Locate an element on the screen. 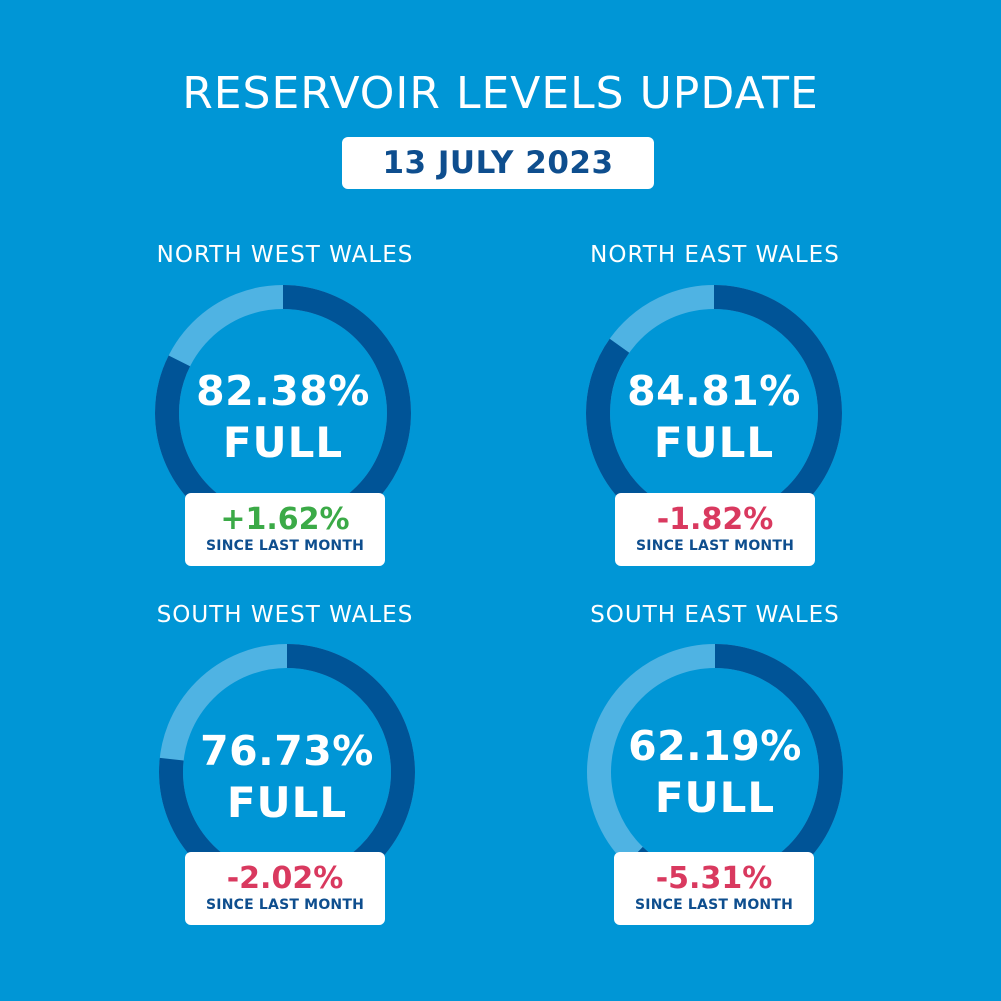 This screenshot has width=1001, height=1001. change-badge: +1.62% SINCE LAST MONTH is located at coordinates (285, 529).